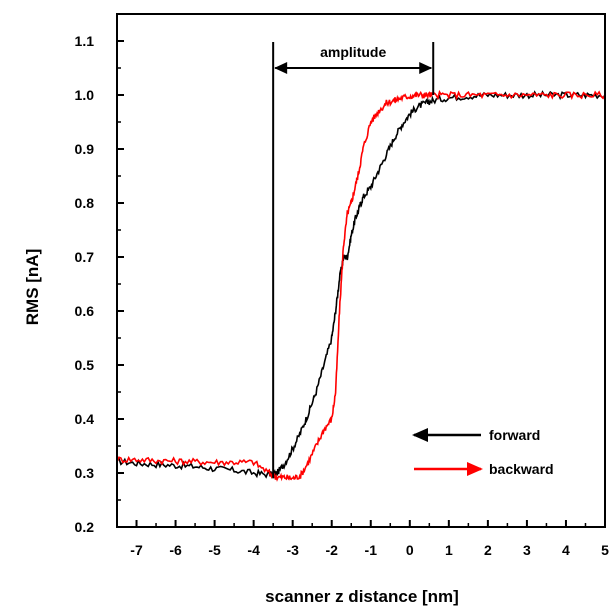  What do you see at coordinates (371, 550) in the screenshot?
I see `x-tick-label: -1` at bounding box center [371, 550].